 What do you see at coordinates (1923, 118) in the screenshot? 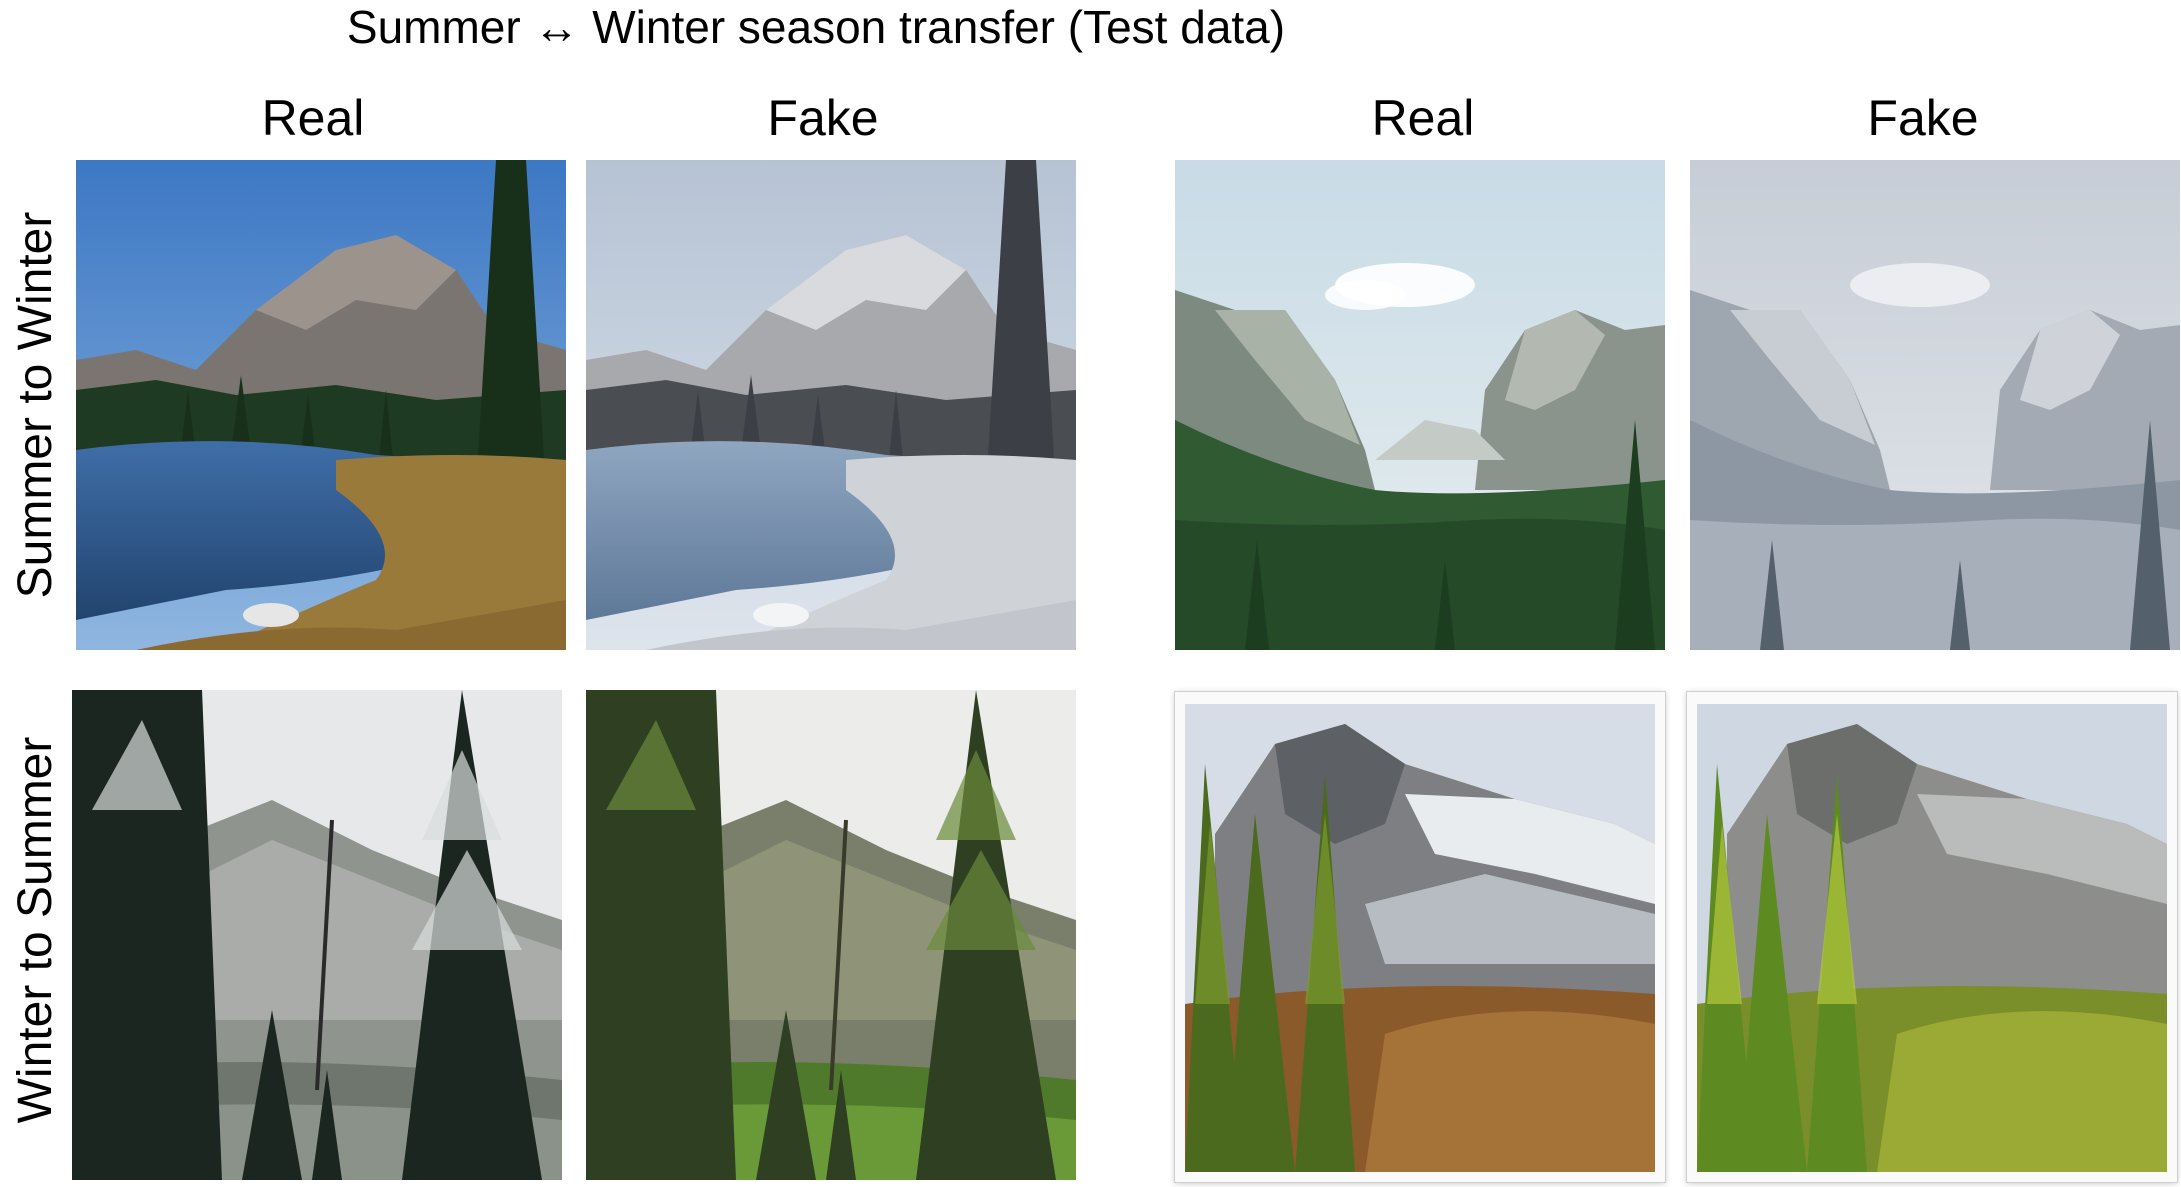
I see `column-label-fake-right: Fake` at bounding box center [1923, 118].